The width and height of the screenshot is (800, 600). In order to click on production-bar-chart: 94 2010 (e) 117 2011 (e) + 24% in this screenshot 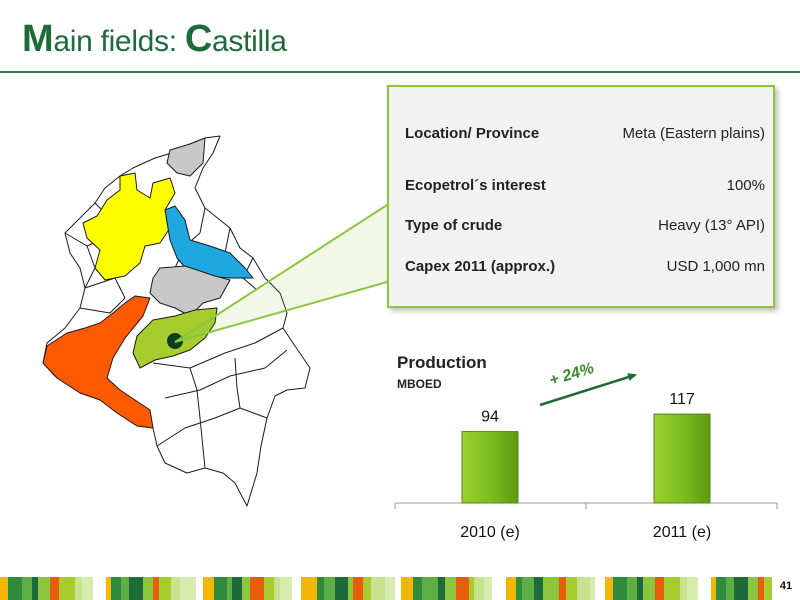, I will do `click(586, 450)`.